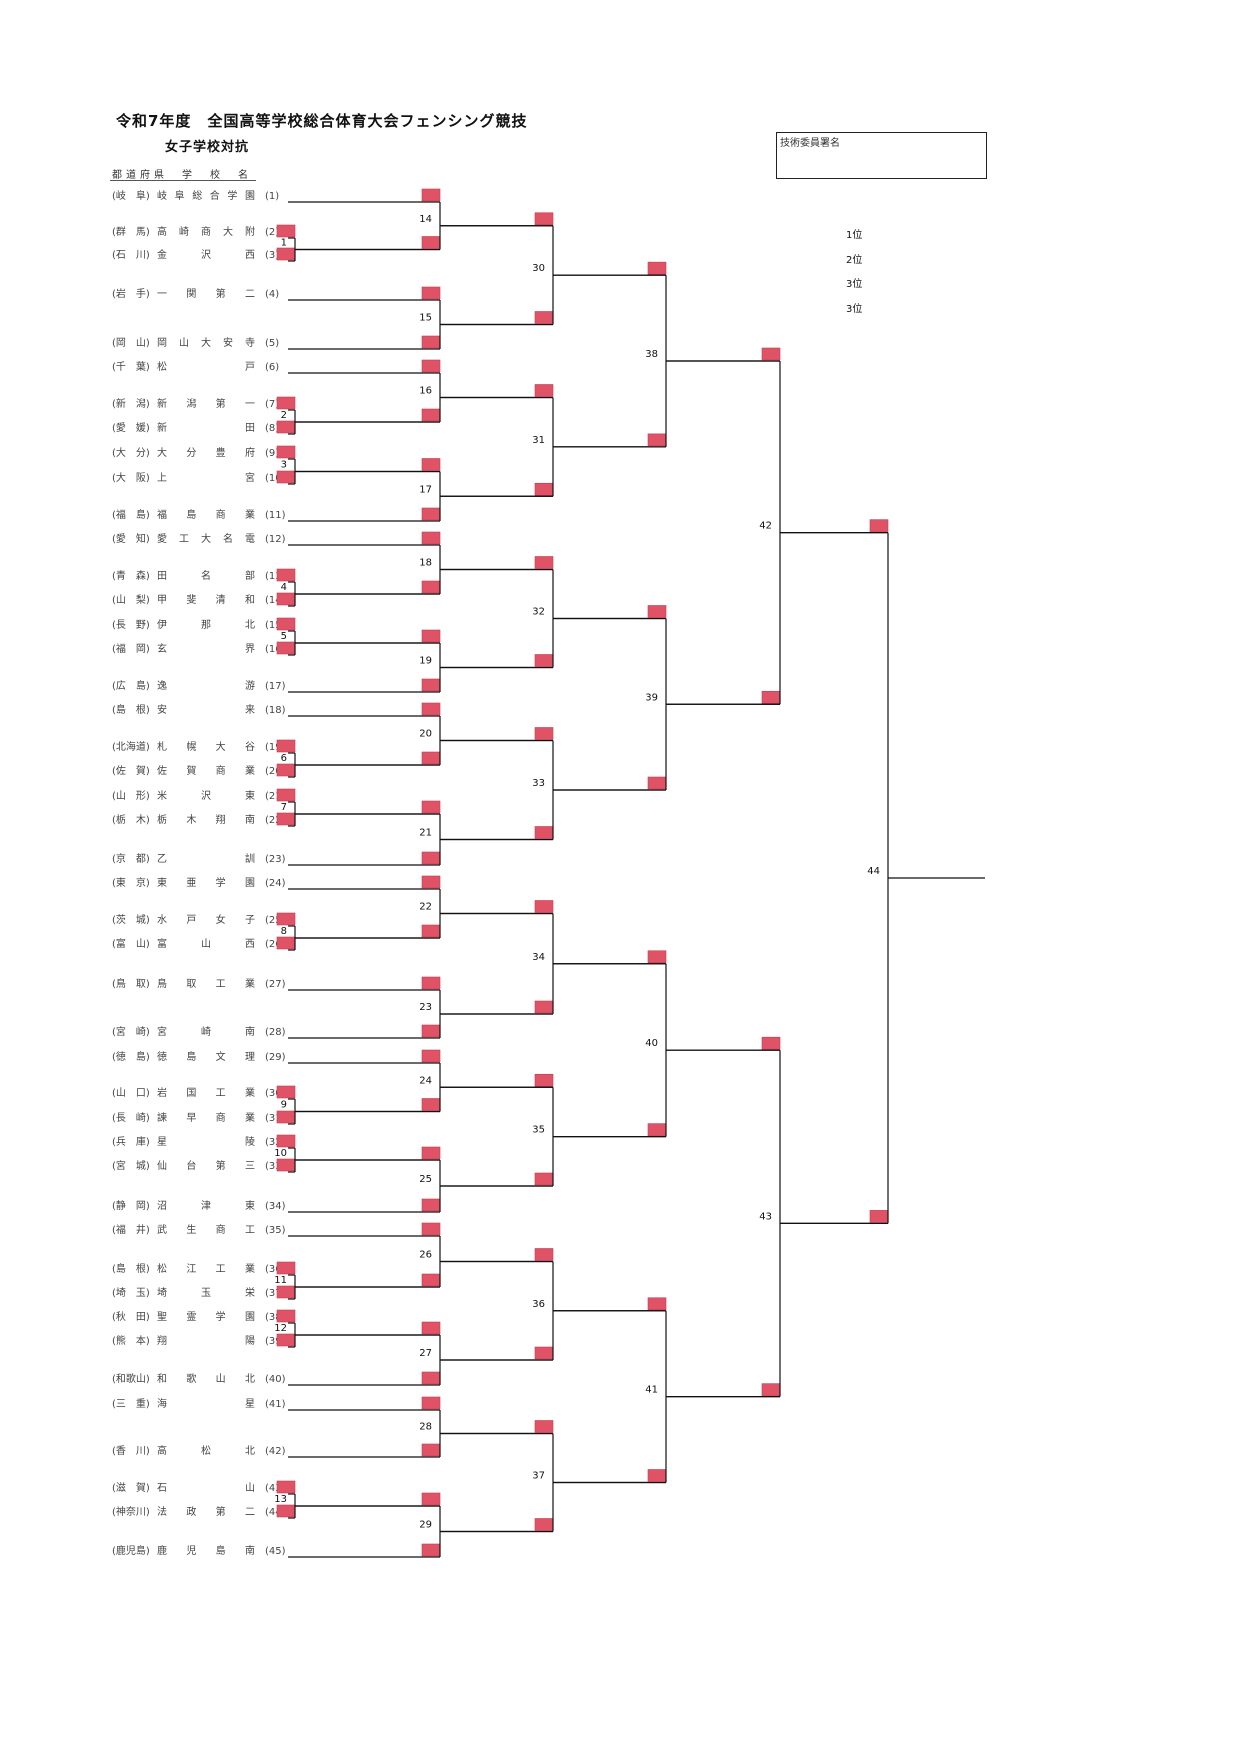  What do you see at coordinates (207, 196) in the screenshot?
I see `team-school: 岐阜総合学園` at bounding box center [207, 196].